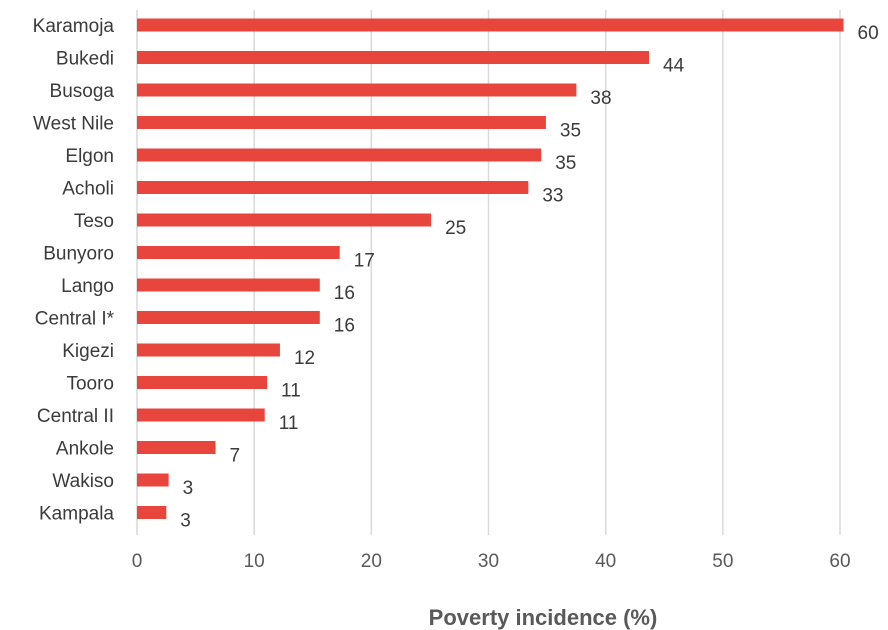 The image size is (888, 630). I want to click on data-label: 60, so click(868, 33).